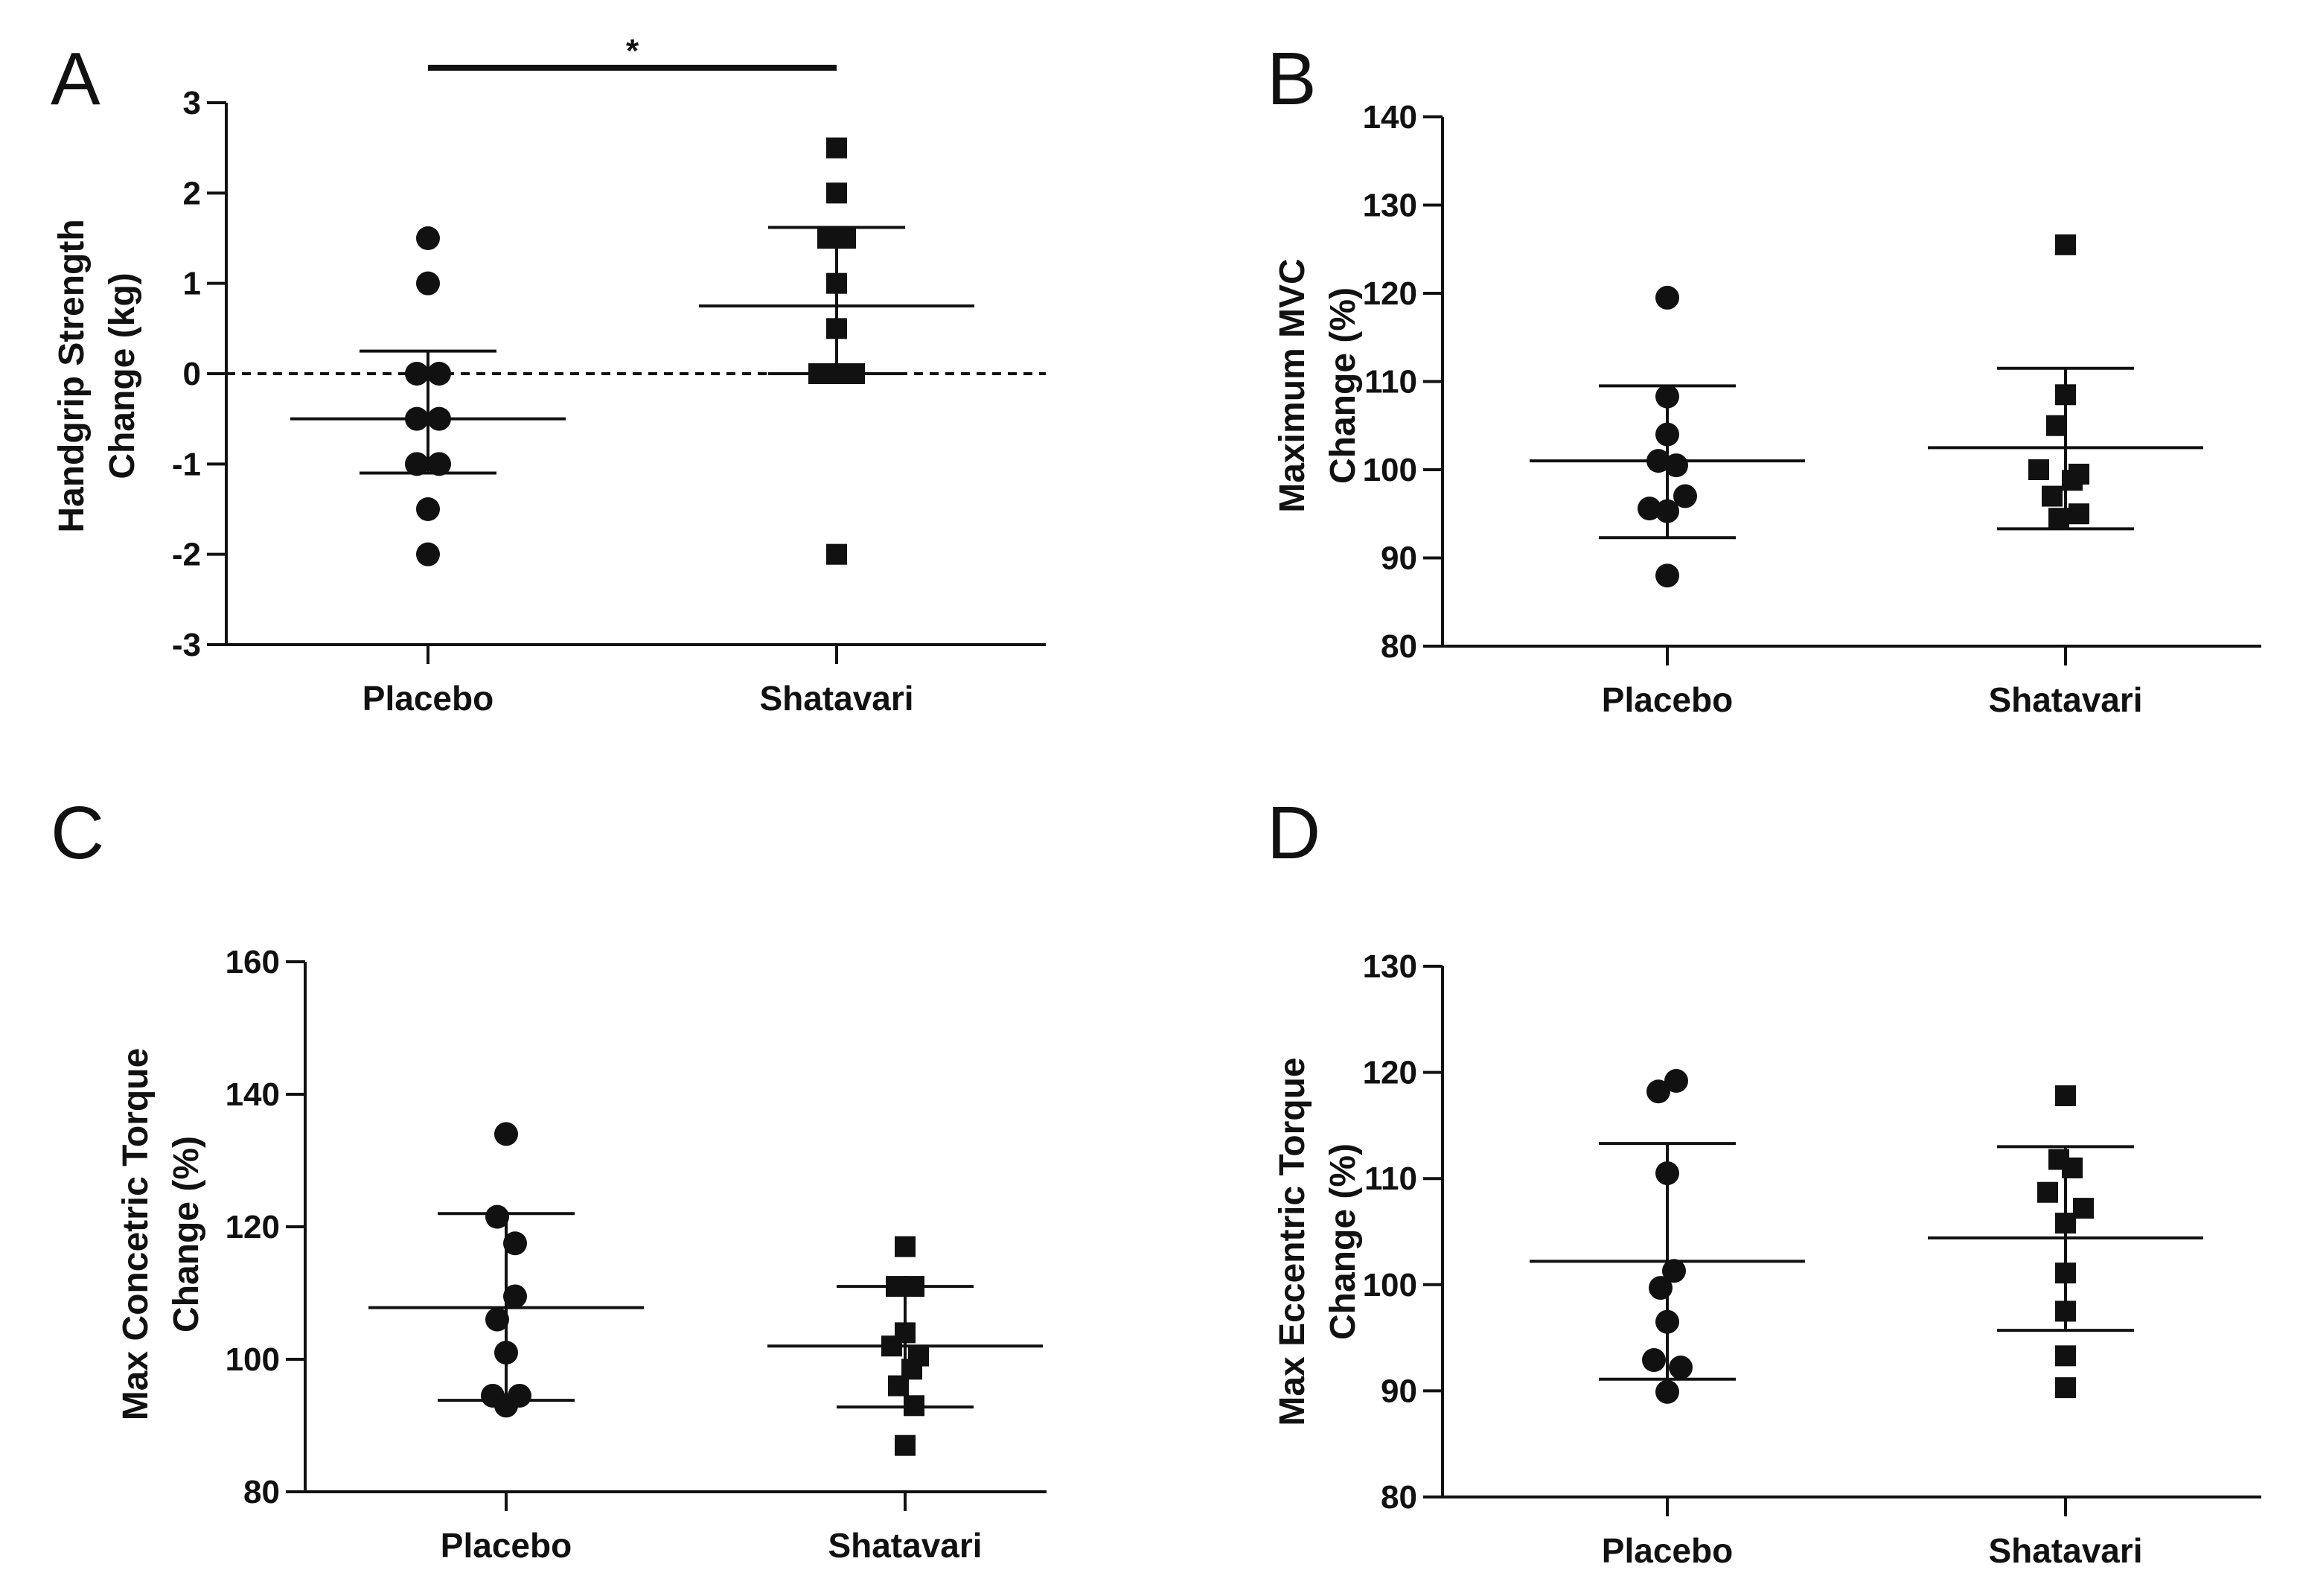 This screenshot has width=2300, height=1596. I want to click on y-axis-title-line1: Handgrip Strength, so click(72, 375).